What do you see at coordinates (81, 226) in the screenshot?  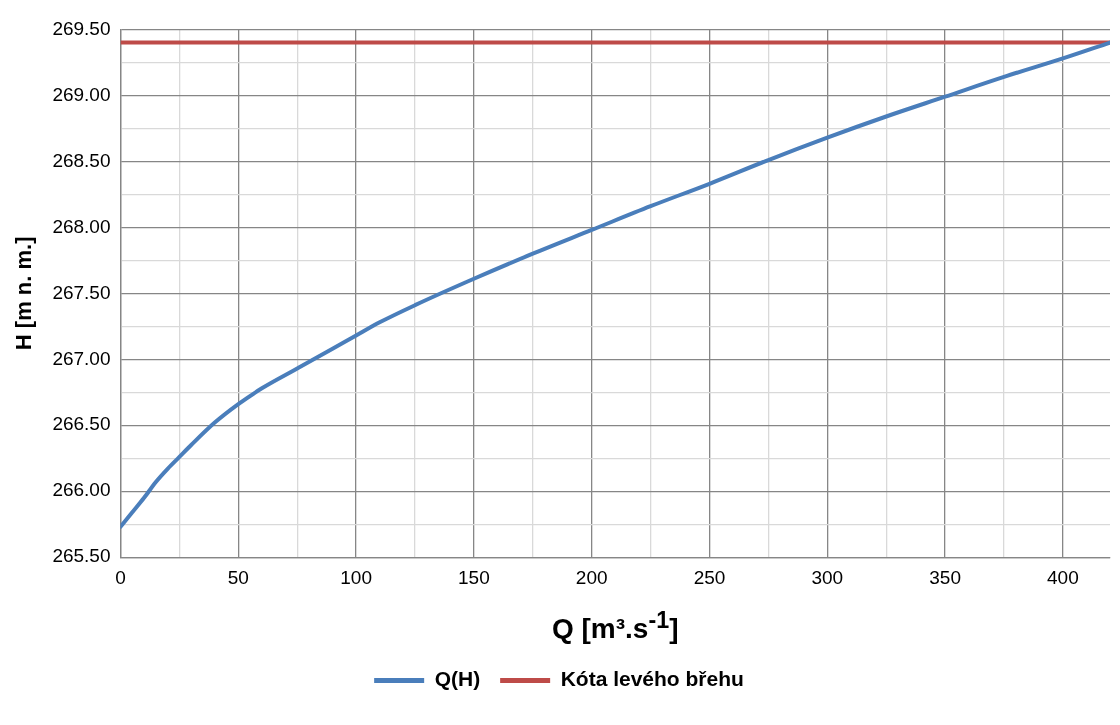 I see `y-tick-label: 268.00` at bounding box center [81, 226].